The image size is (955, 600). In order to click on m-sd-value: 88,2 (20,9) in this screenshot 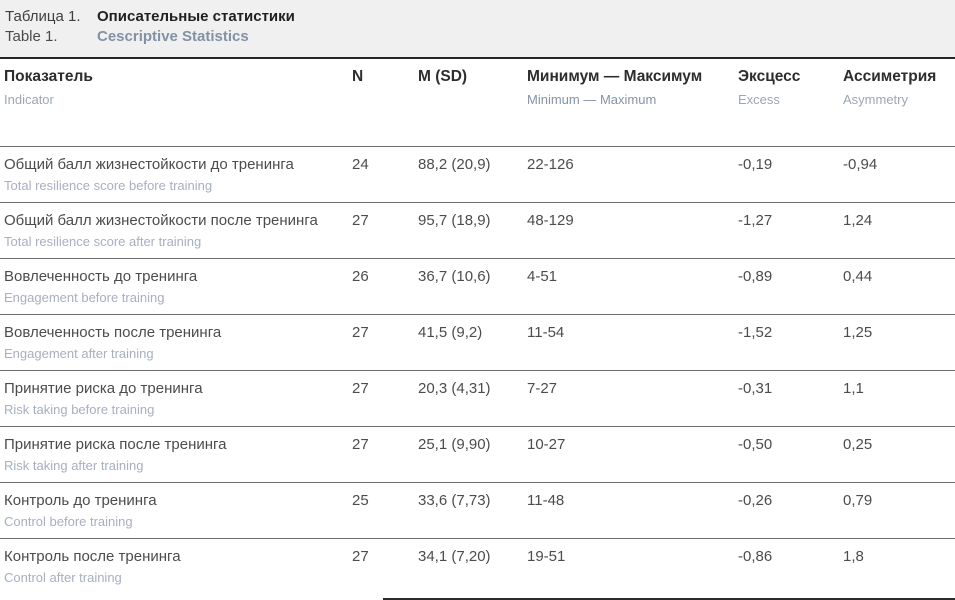, I will do `click(454, 164)`.